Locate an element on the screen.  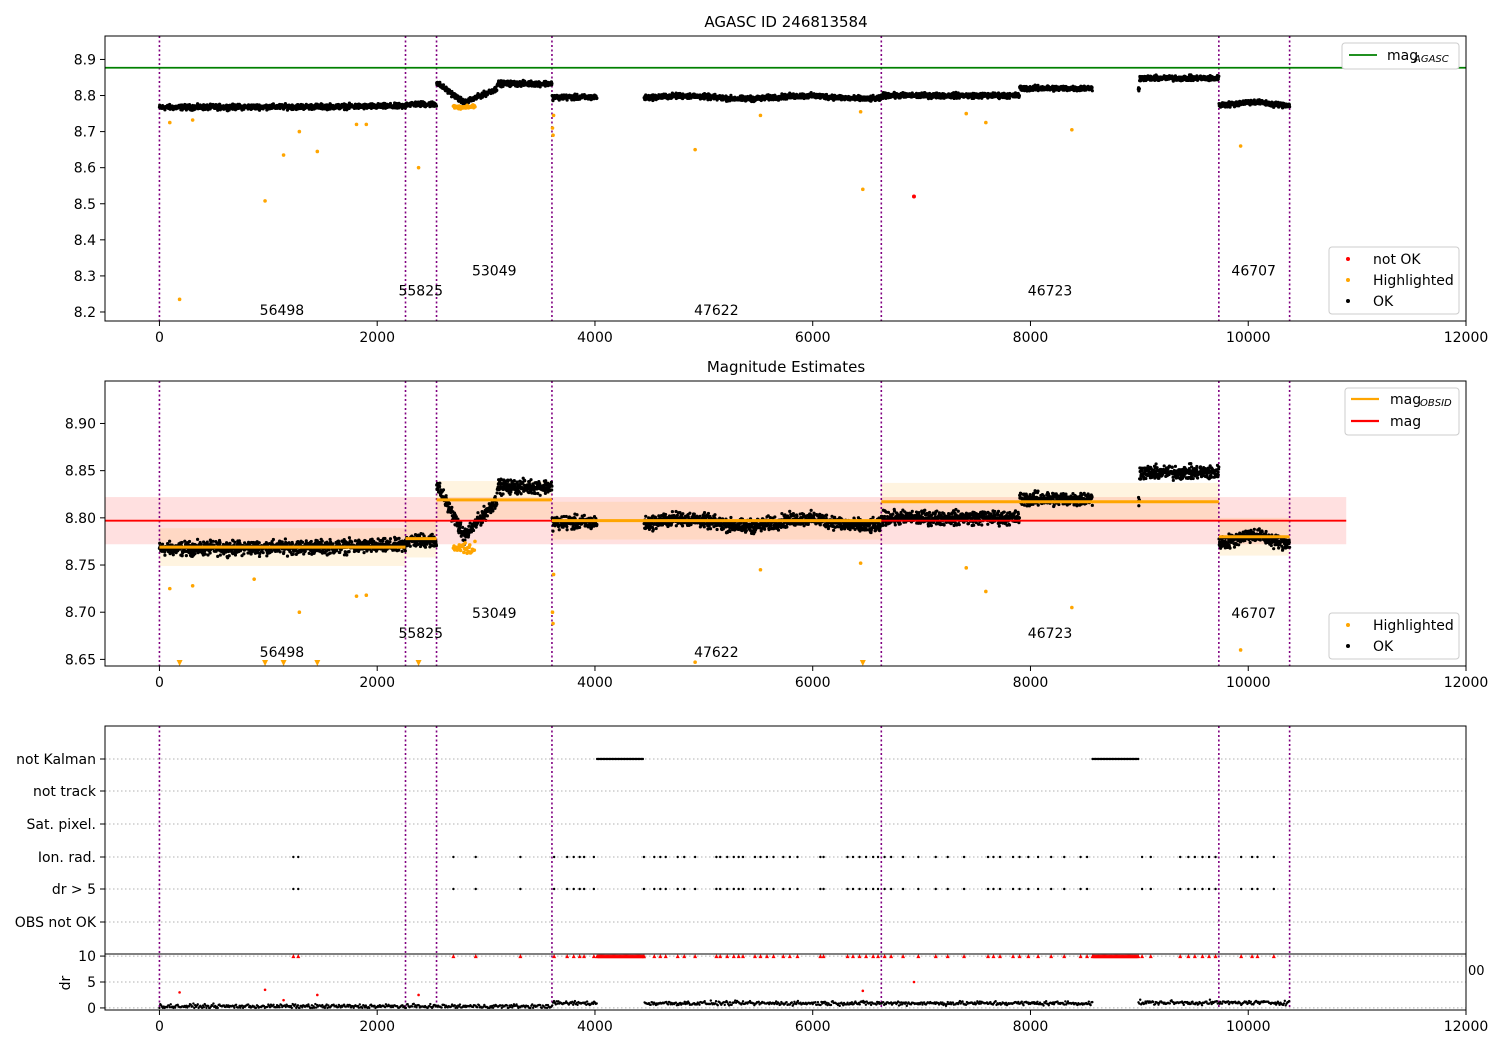
legend-subscript: AGASC is located at coordinates (1431, 59).